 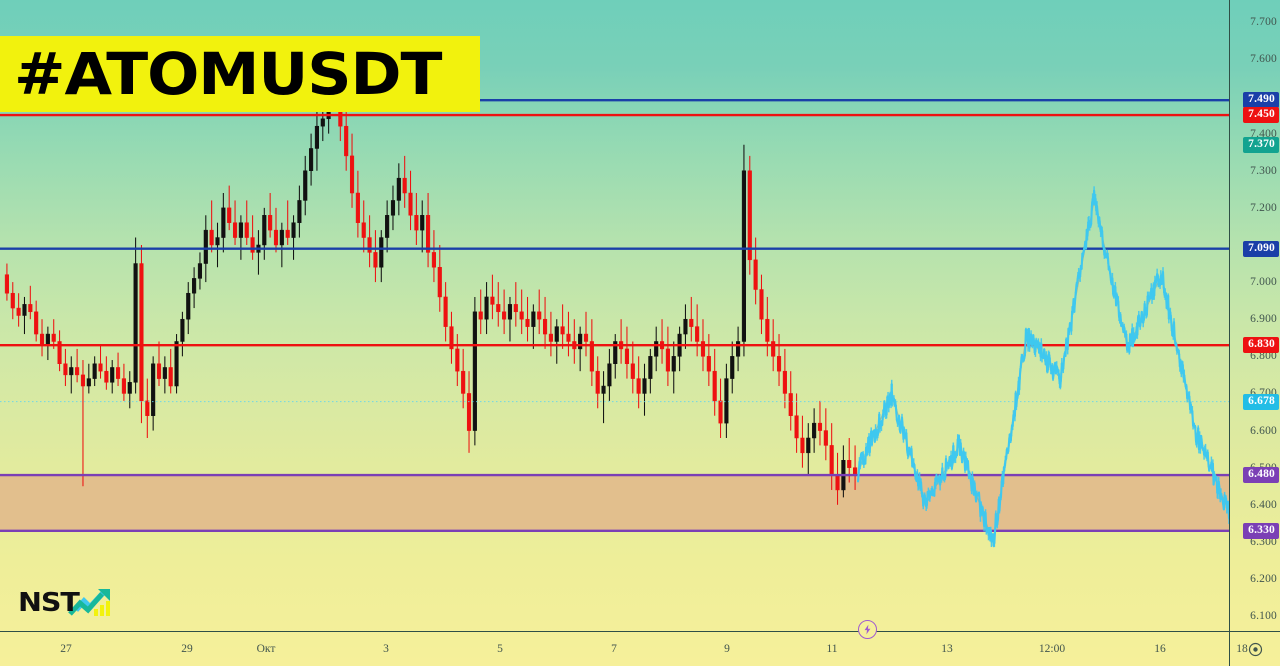 I want to click on time-axis: 27 29 Окт 3 5 7 9 11 13 12:00 16 18, so click(x=640, y=648).